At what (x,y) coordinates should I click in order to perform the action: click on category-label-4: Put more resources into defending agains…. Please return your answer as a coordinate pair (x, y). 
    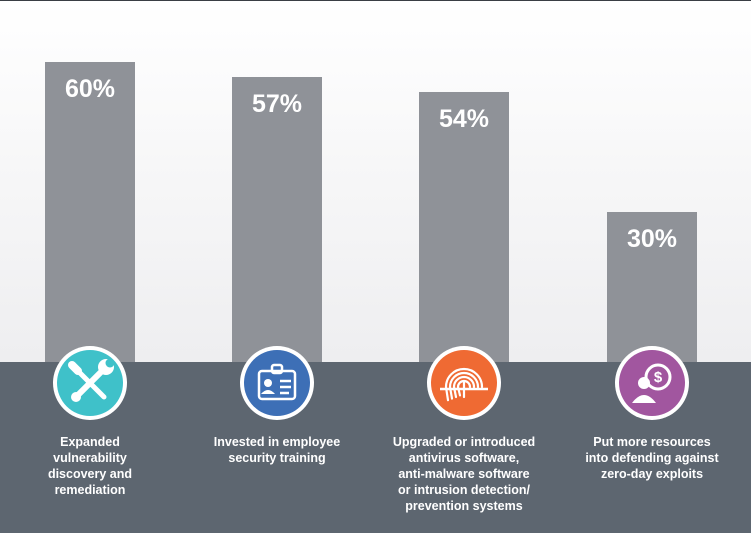
    Looking at the image, I should click on (652, 458).